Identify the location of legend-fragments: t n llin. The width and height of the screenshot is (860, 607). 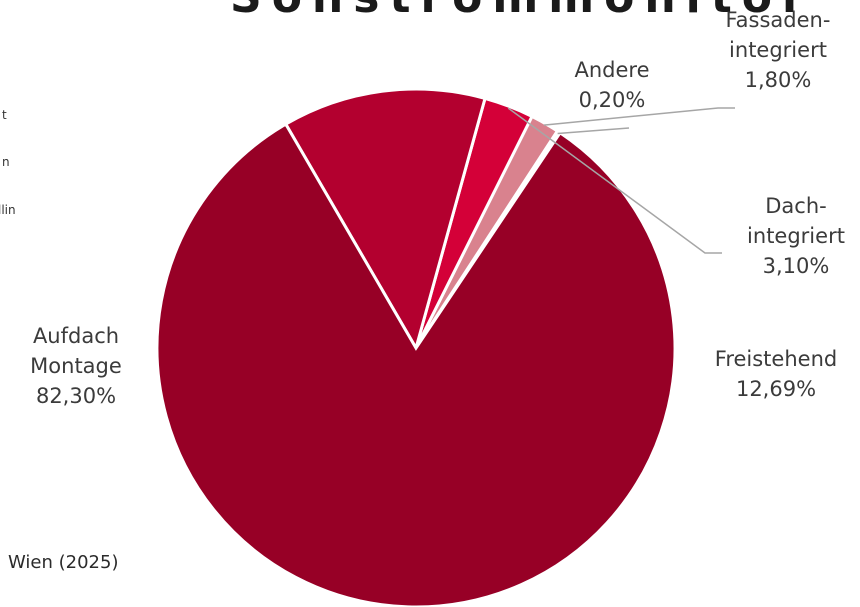
(8, 162).